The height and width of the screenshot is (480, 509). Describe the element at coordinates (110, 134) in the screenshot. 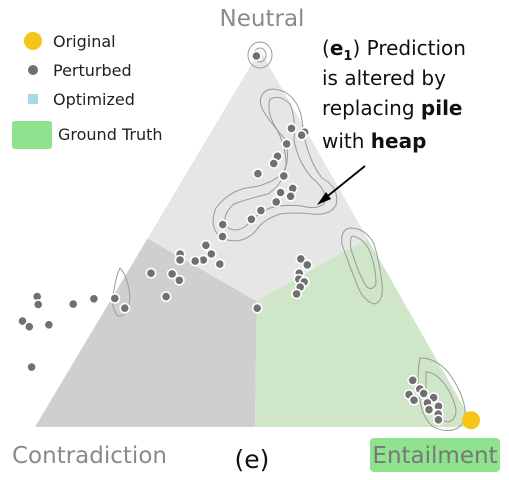

I see `legend-ground-truth-label: Ground Truth` at that location.